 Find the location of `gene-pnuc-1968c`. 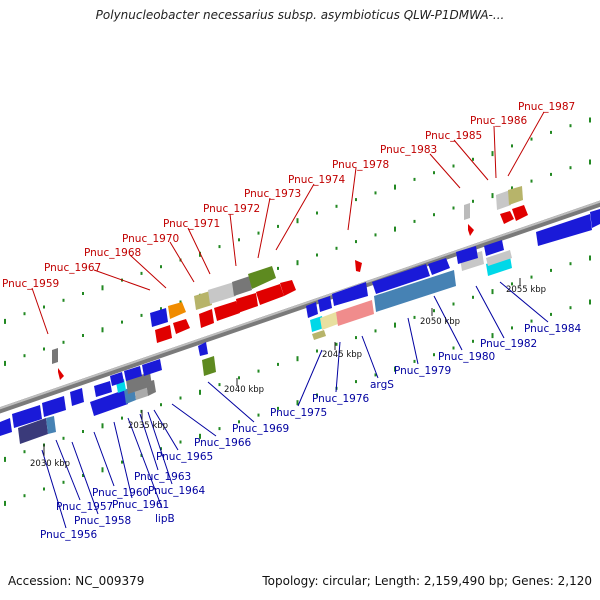

gene-pnuc-1968c is located at coordinates (181, 326).